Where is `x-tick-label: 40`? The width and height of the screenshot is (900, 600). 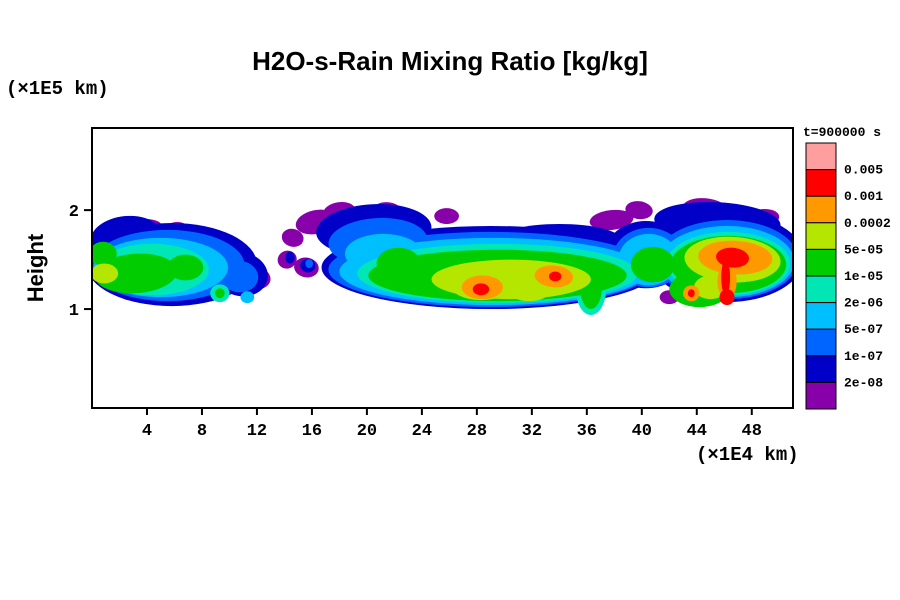
x-tick-label: 40 is located at coordinates (642, 431).